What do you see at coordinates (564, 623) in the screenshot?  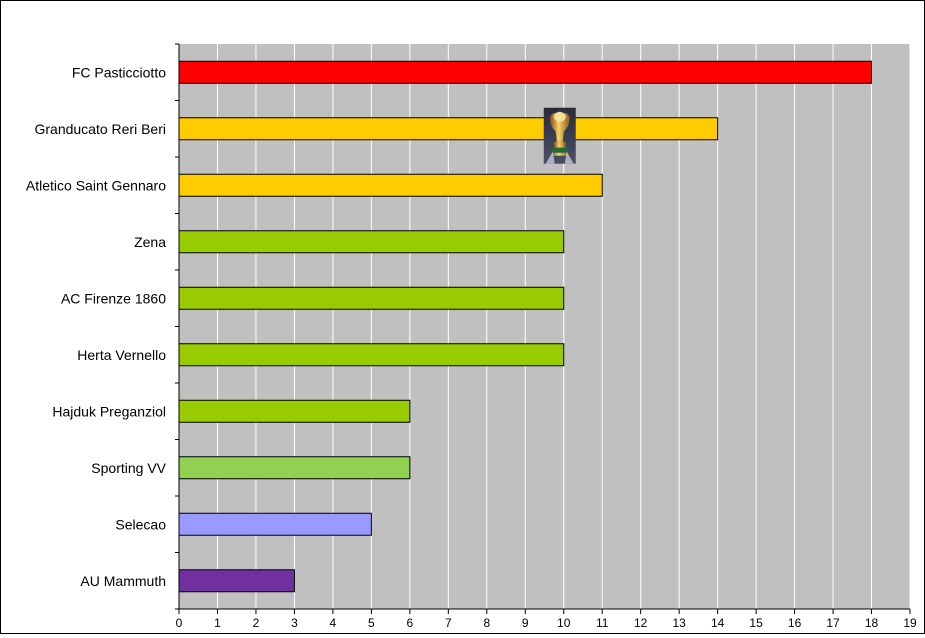 I see `x-tick-label: 10` at bounding box center [564, 623].